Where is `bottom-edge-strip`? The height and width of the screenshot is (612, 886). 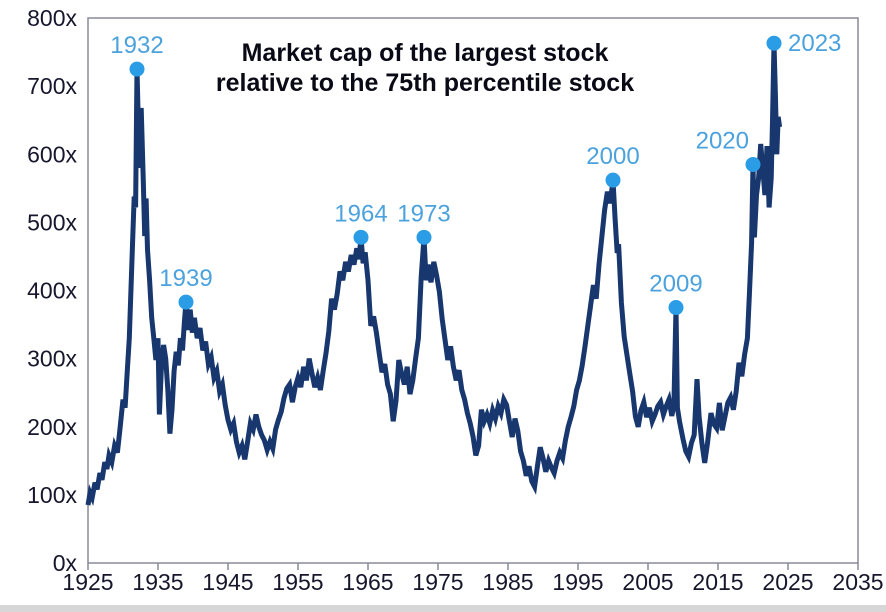
bottom-edge-strip is located at coordinates (443, 608).